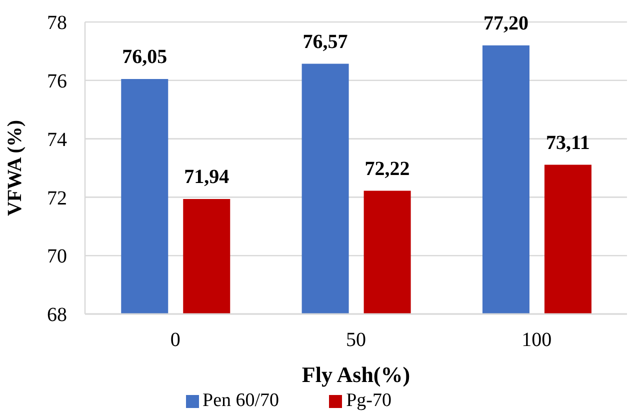  Describe the element at coordinates (356, 374) in the screenshot. I see `x-axis-title: Fly Ash(%)` at that location.